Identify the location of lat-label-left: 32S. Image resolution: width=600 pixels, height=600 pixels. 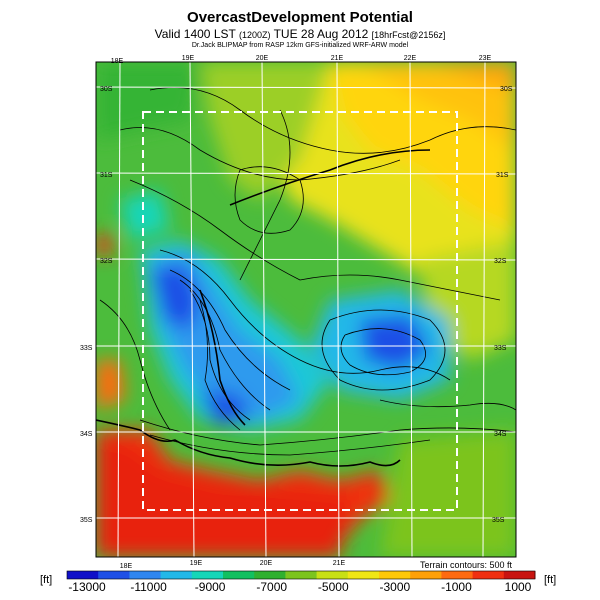
(106, 261).